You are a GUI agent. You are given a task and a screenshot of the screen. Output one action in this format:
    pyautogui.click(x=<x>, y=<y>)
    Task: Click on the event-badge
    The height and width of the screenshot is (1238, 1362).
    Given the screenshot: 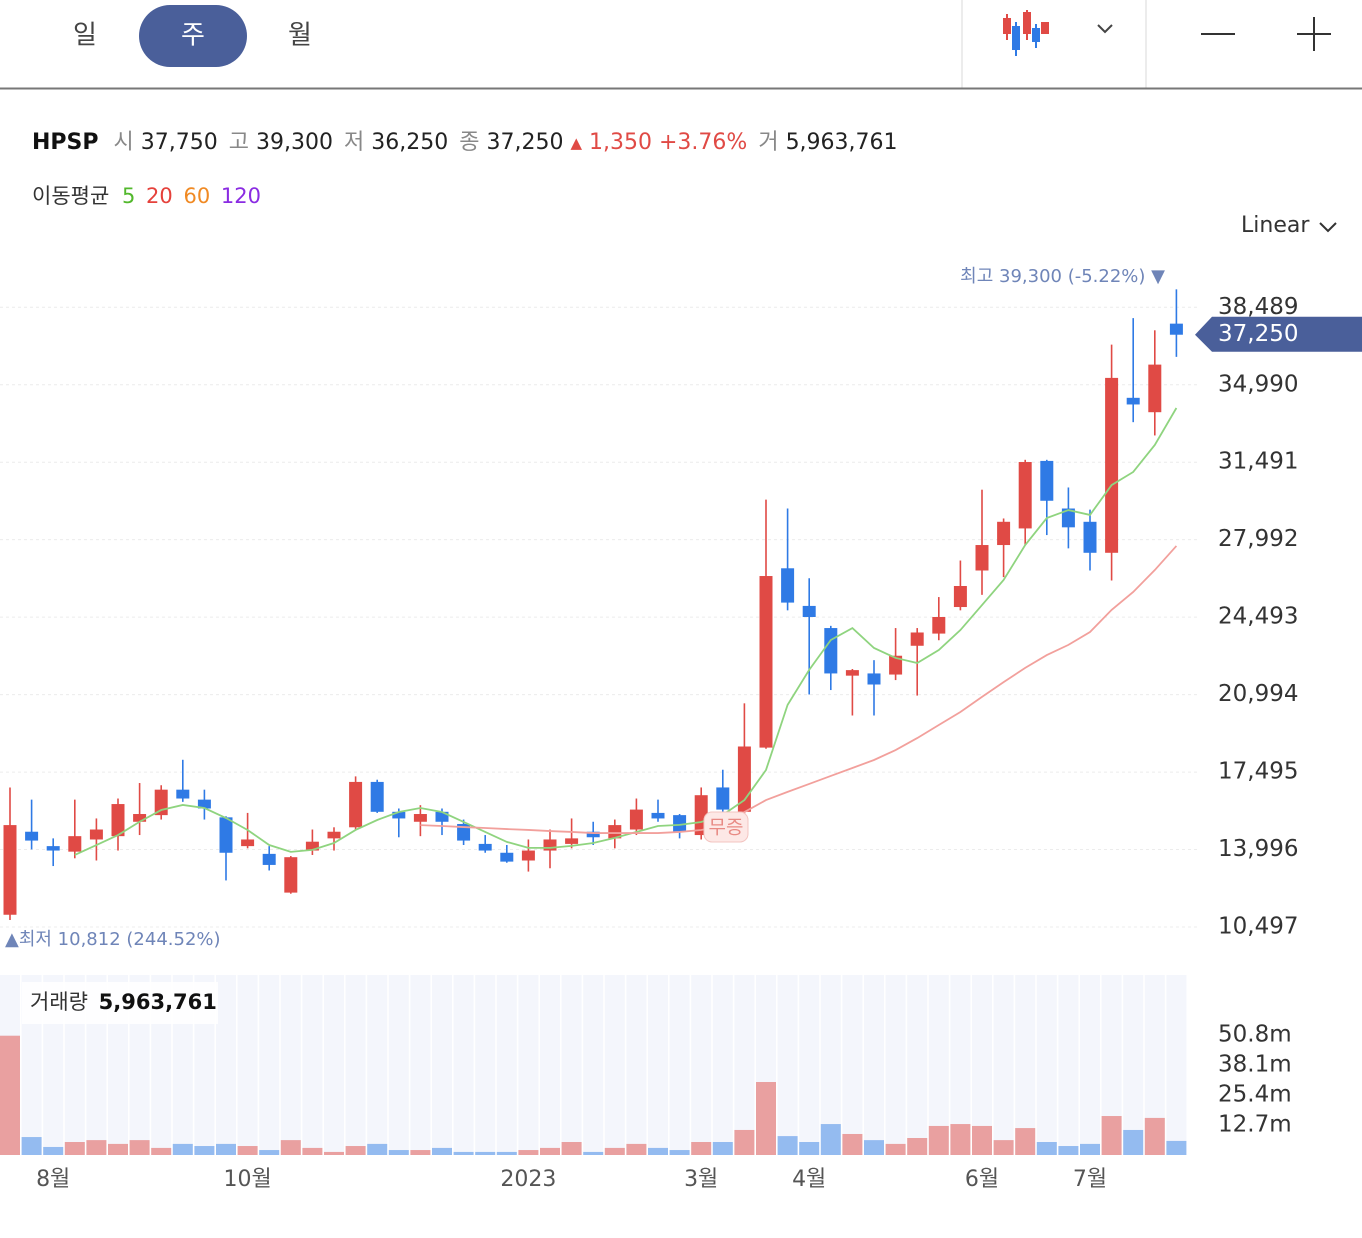 What is the action you would take?
    pyautogui.click(x=726, y=827)
    